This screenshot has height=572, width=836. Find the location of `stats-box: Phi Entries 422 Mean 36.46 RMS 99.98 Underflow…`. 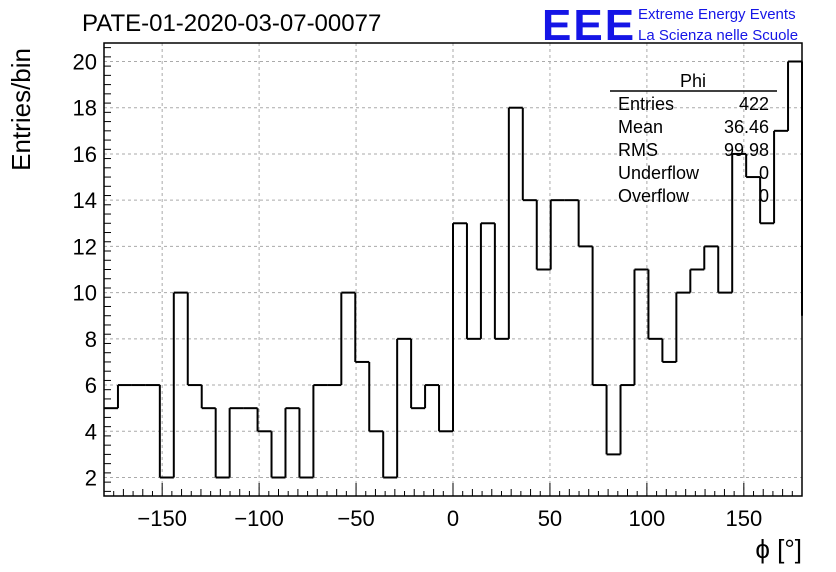

stats-box: Phi Entries 422 Mean 36.46 RMS 99.98 Underflow… is located at coordinates (693, 138).